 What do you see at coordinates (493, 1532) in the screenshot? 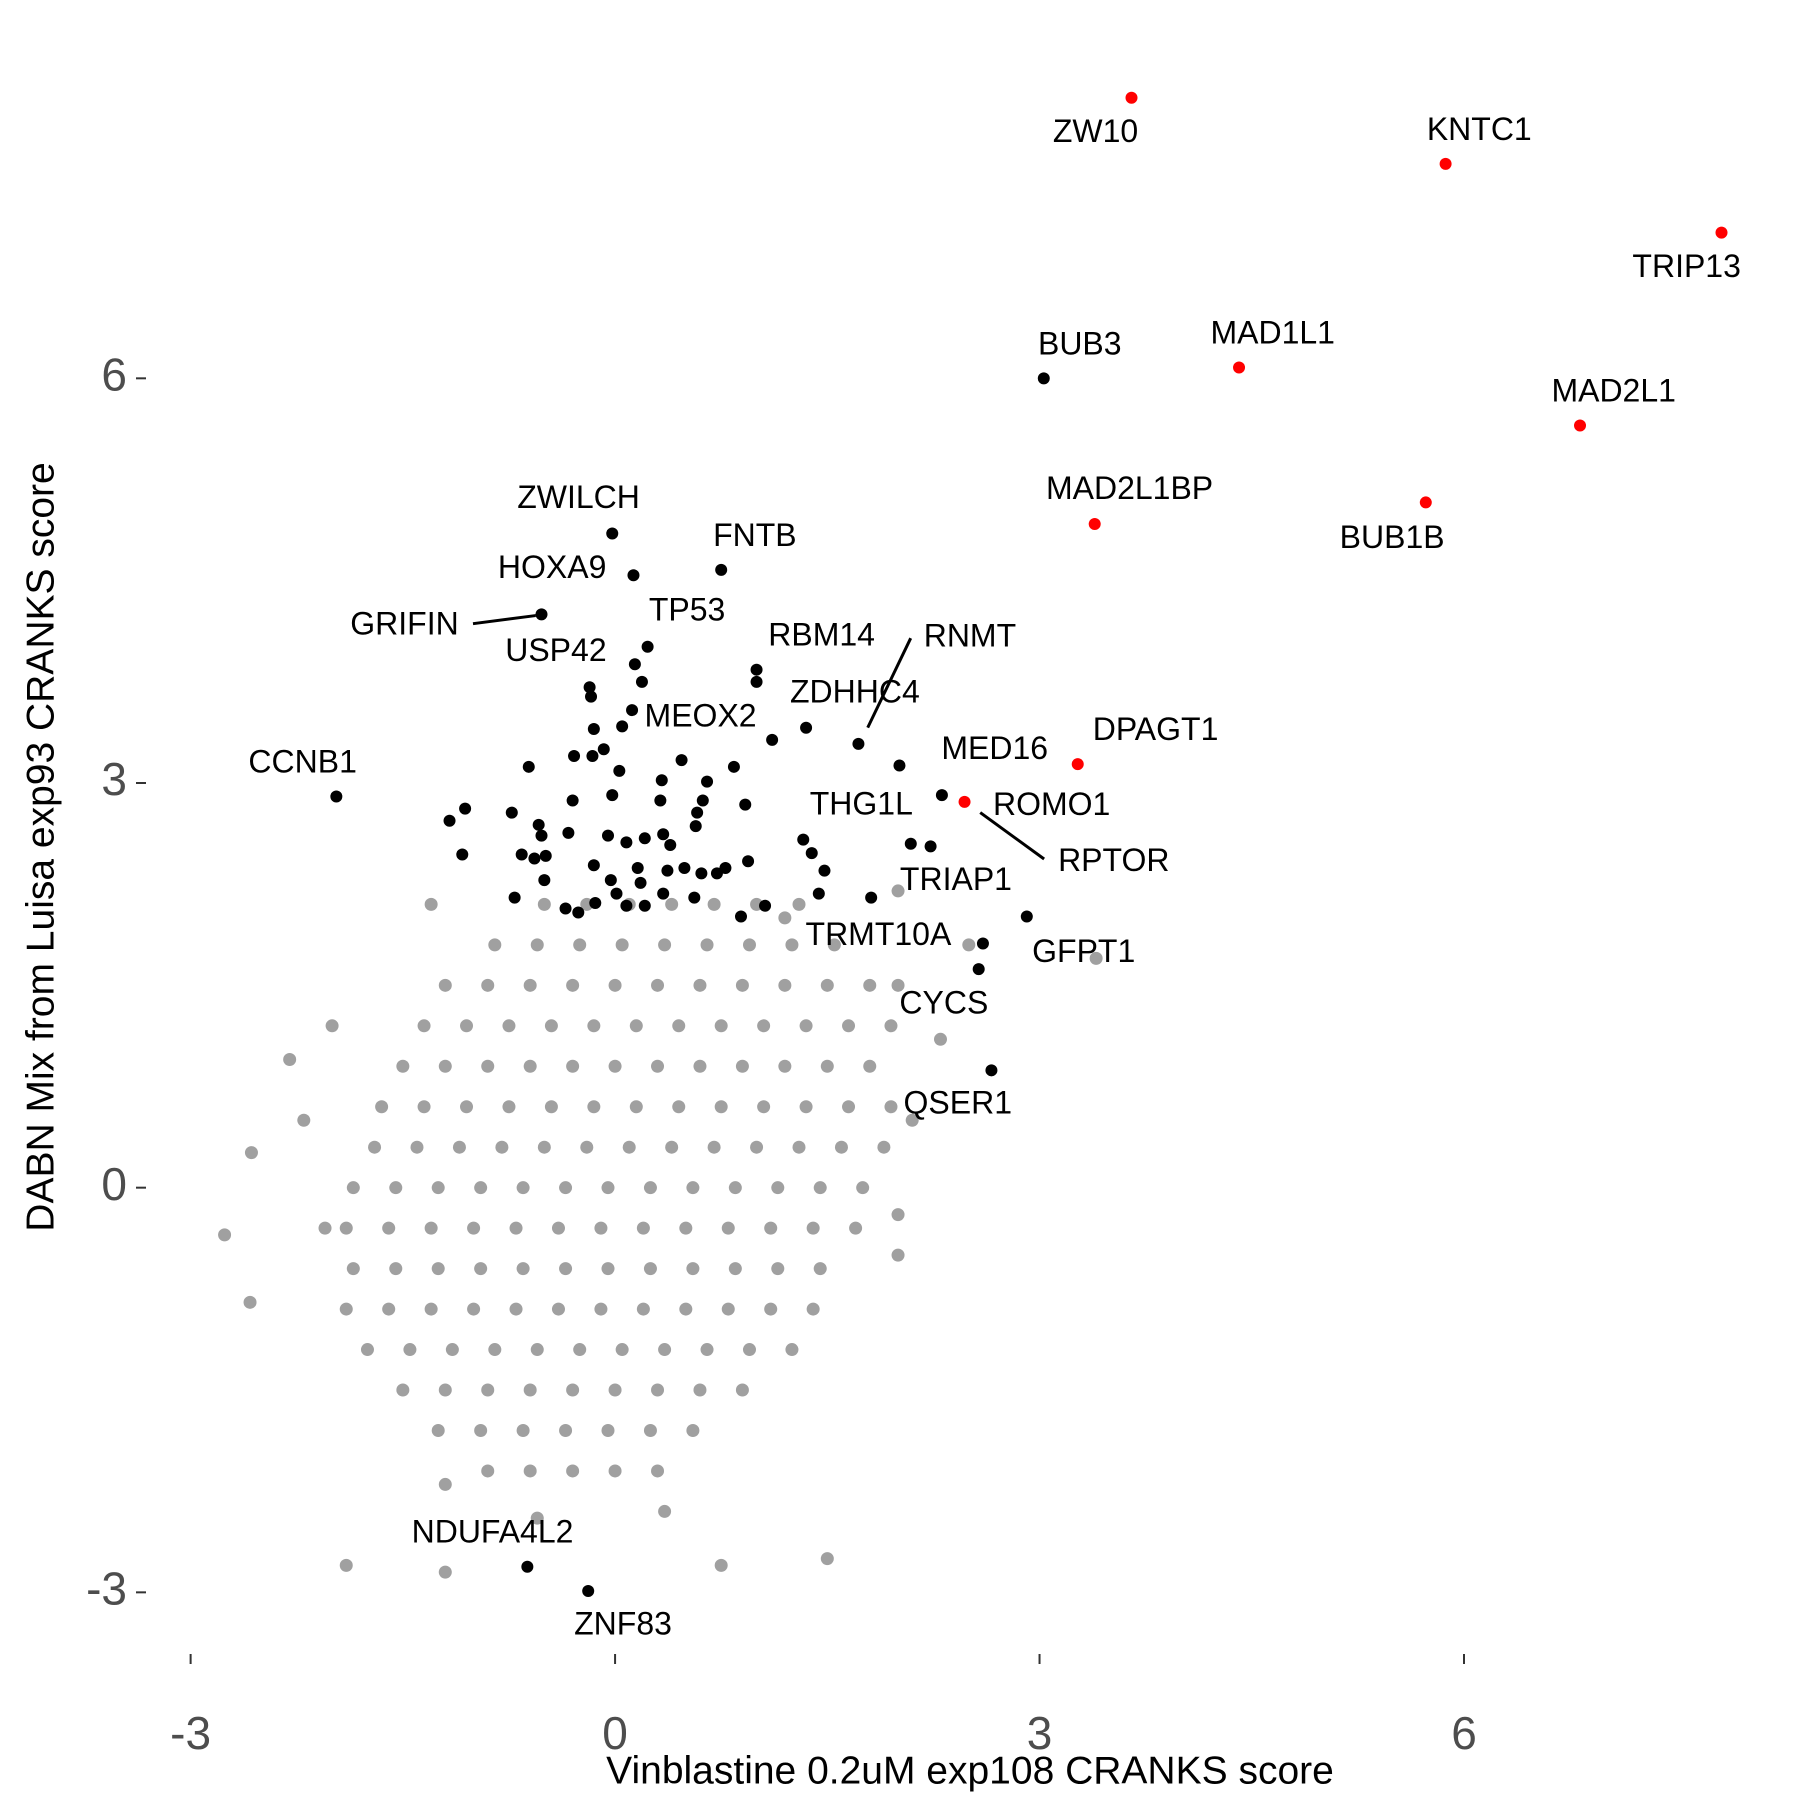
I see `point-label: NDUFA4L2` at bounding box center [493, 1532].